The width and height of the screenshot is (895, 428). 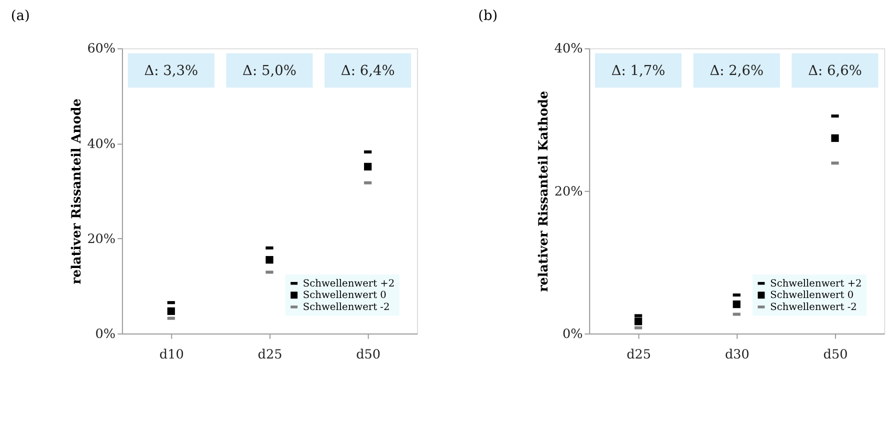 What do you see at coordinates (20, 16) in the screenshot?
I see `chart-title: (a)` at bounding box center [20, 16].